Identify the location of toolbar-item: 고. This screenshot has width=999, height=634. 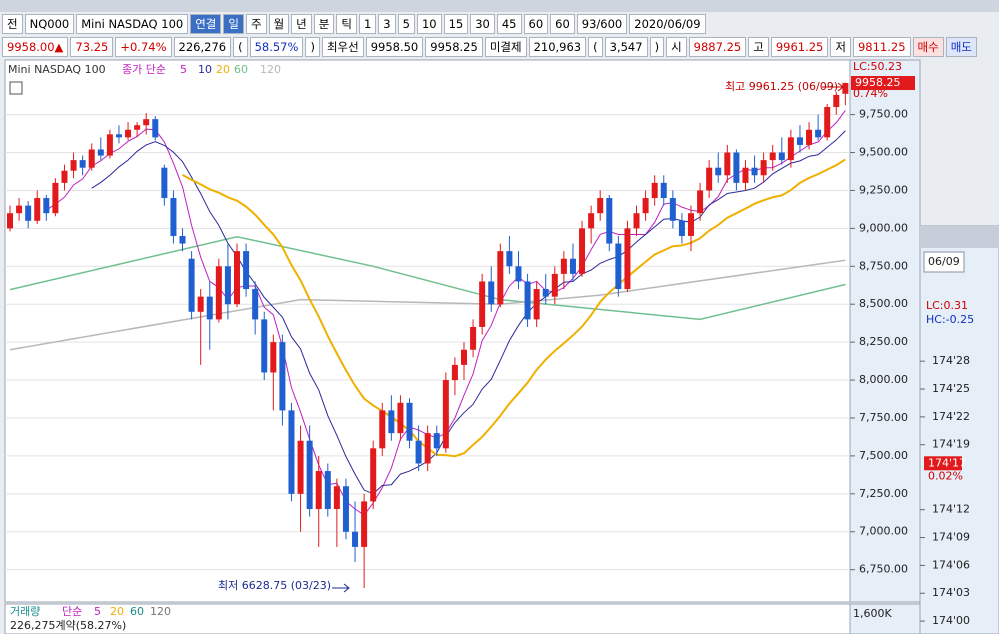
(758, 47).